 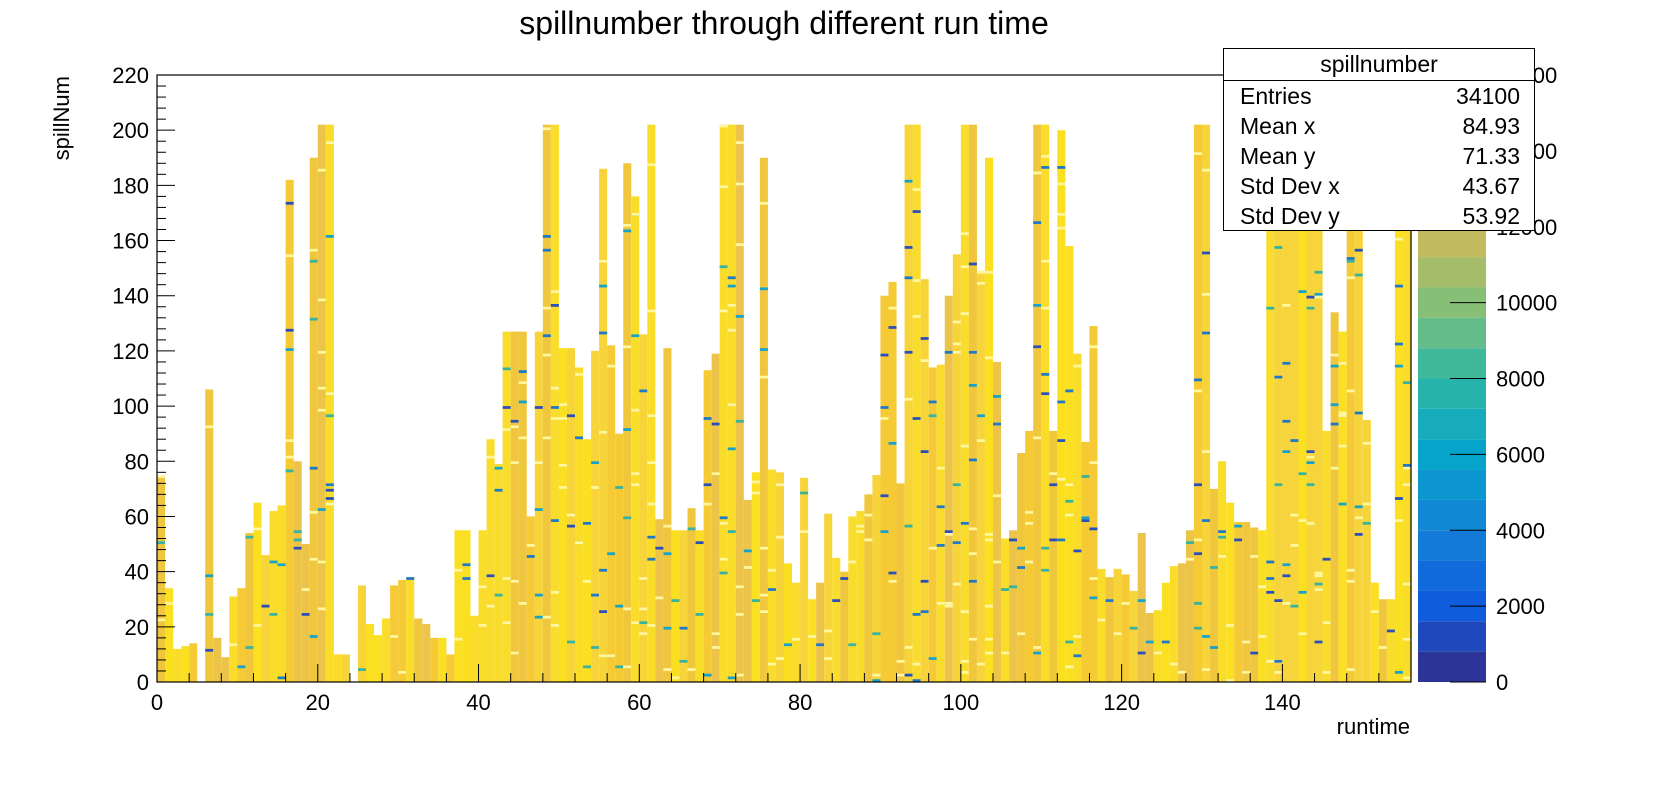 What do you see at coordinates (157, 702) in the screenshot?
I see `x-tick-label: 0` at bounding box center [157, 702].